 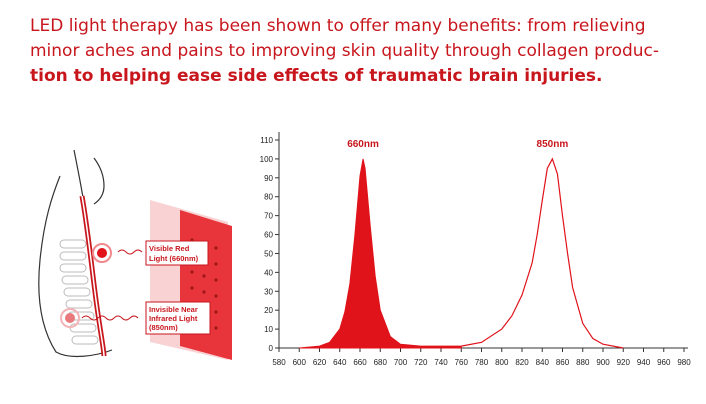 What do you see at coordinates (130, 252) in the screenshot?
I see `callout-red-wave` at bounding box center [130, 252].